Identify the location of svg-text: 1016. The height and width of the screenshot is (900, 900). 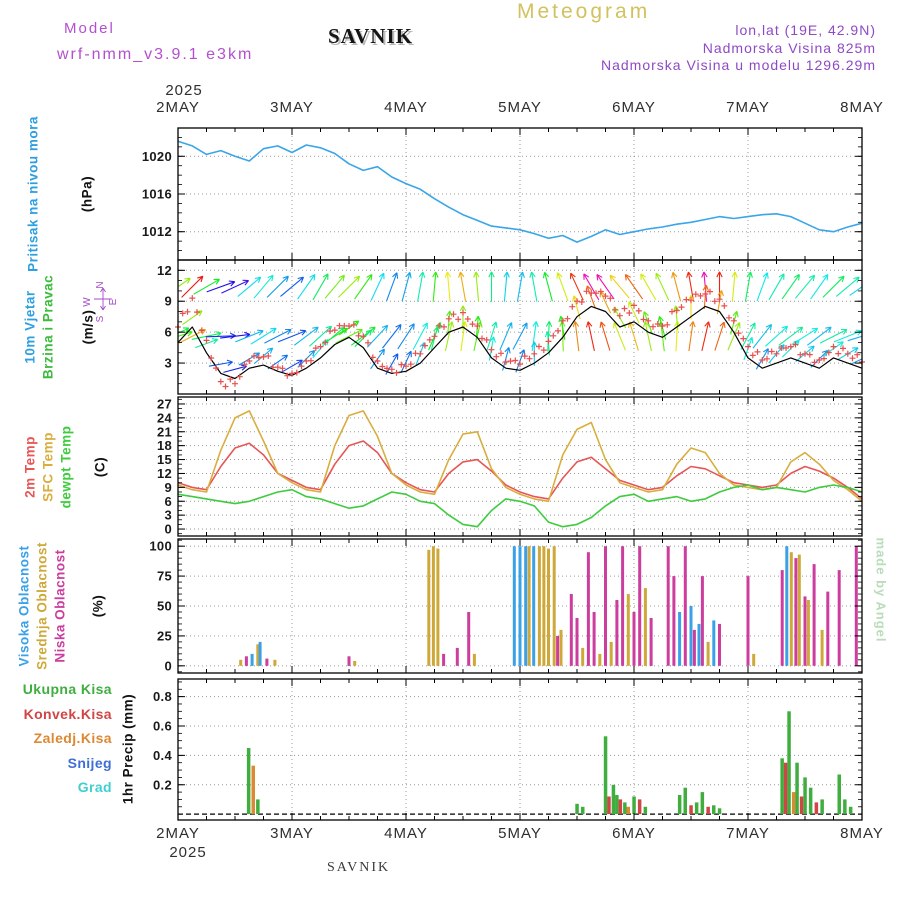
(157, 194).